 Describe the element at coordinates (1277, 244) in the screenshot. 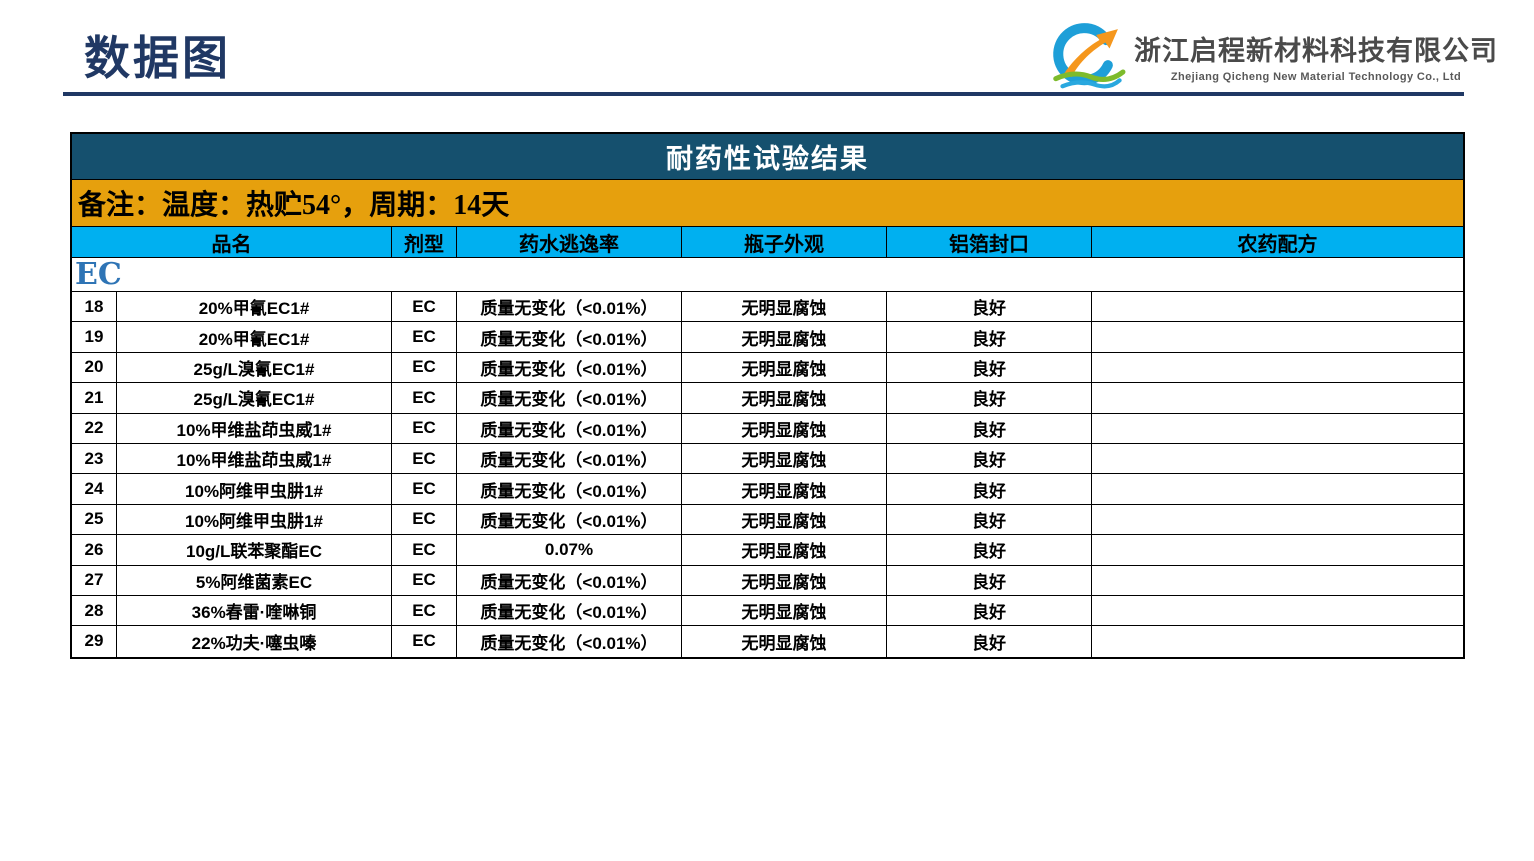

I see `column-header-formula: 农药配方` at that location.